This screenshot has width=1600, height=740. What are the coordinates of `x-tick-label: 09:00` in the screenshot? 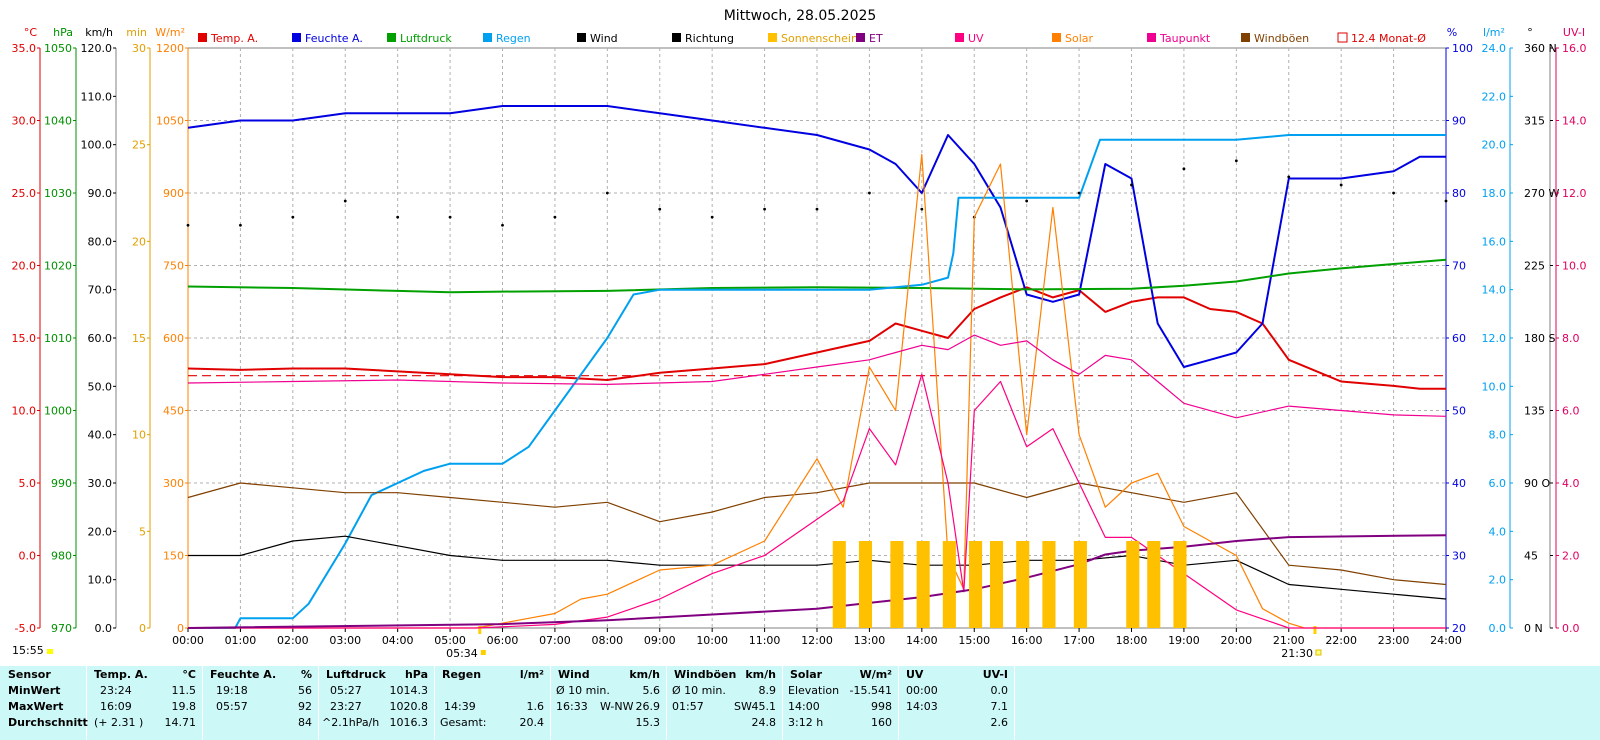 It's located at (660, 640).